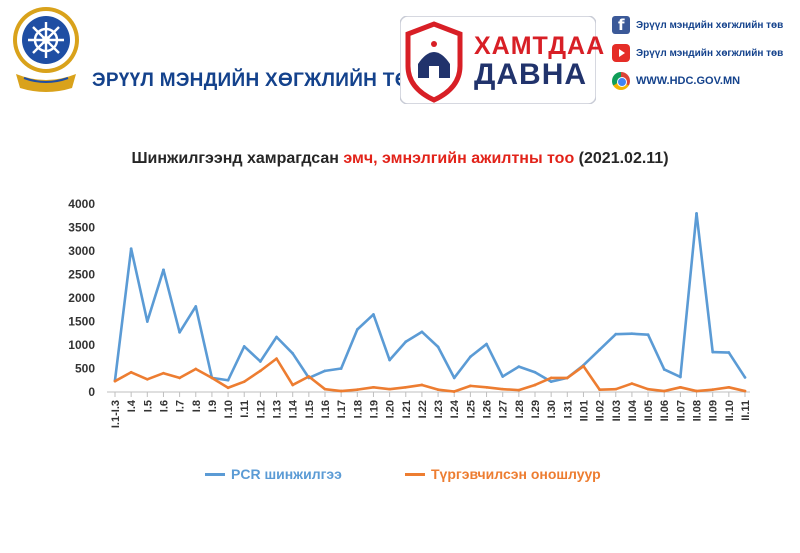  What do you see at coordinates (552, 409) in the screenshot?
I see `x-tick-label: I.30` at bounding box center [552, 409].